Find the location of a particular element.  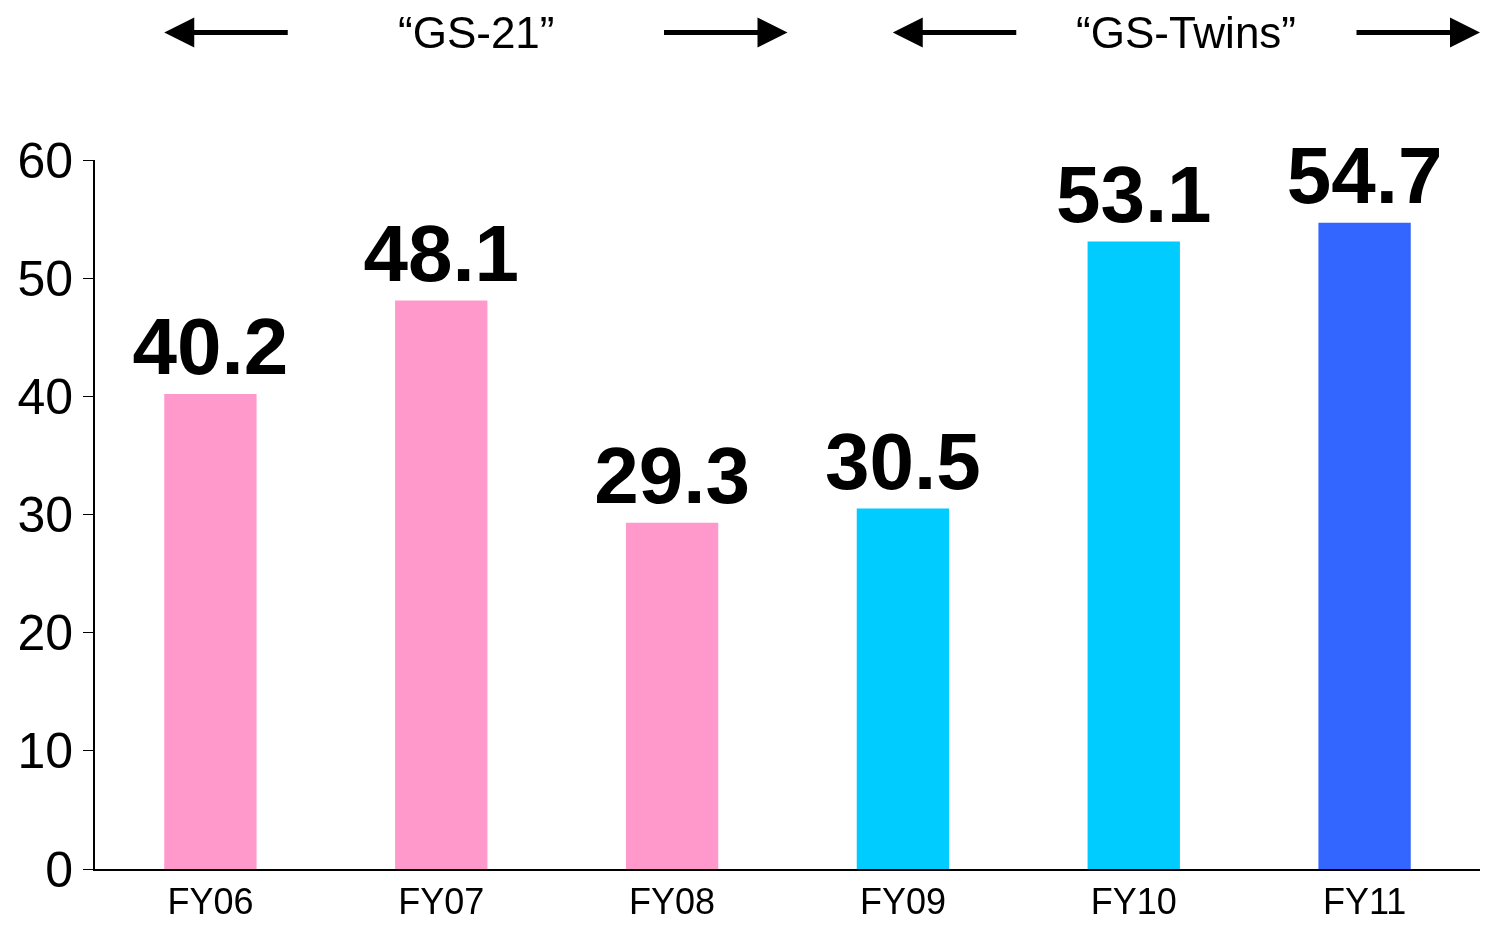

data-label: 53.1 is located at coordinates (1133, 194).